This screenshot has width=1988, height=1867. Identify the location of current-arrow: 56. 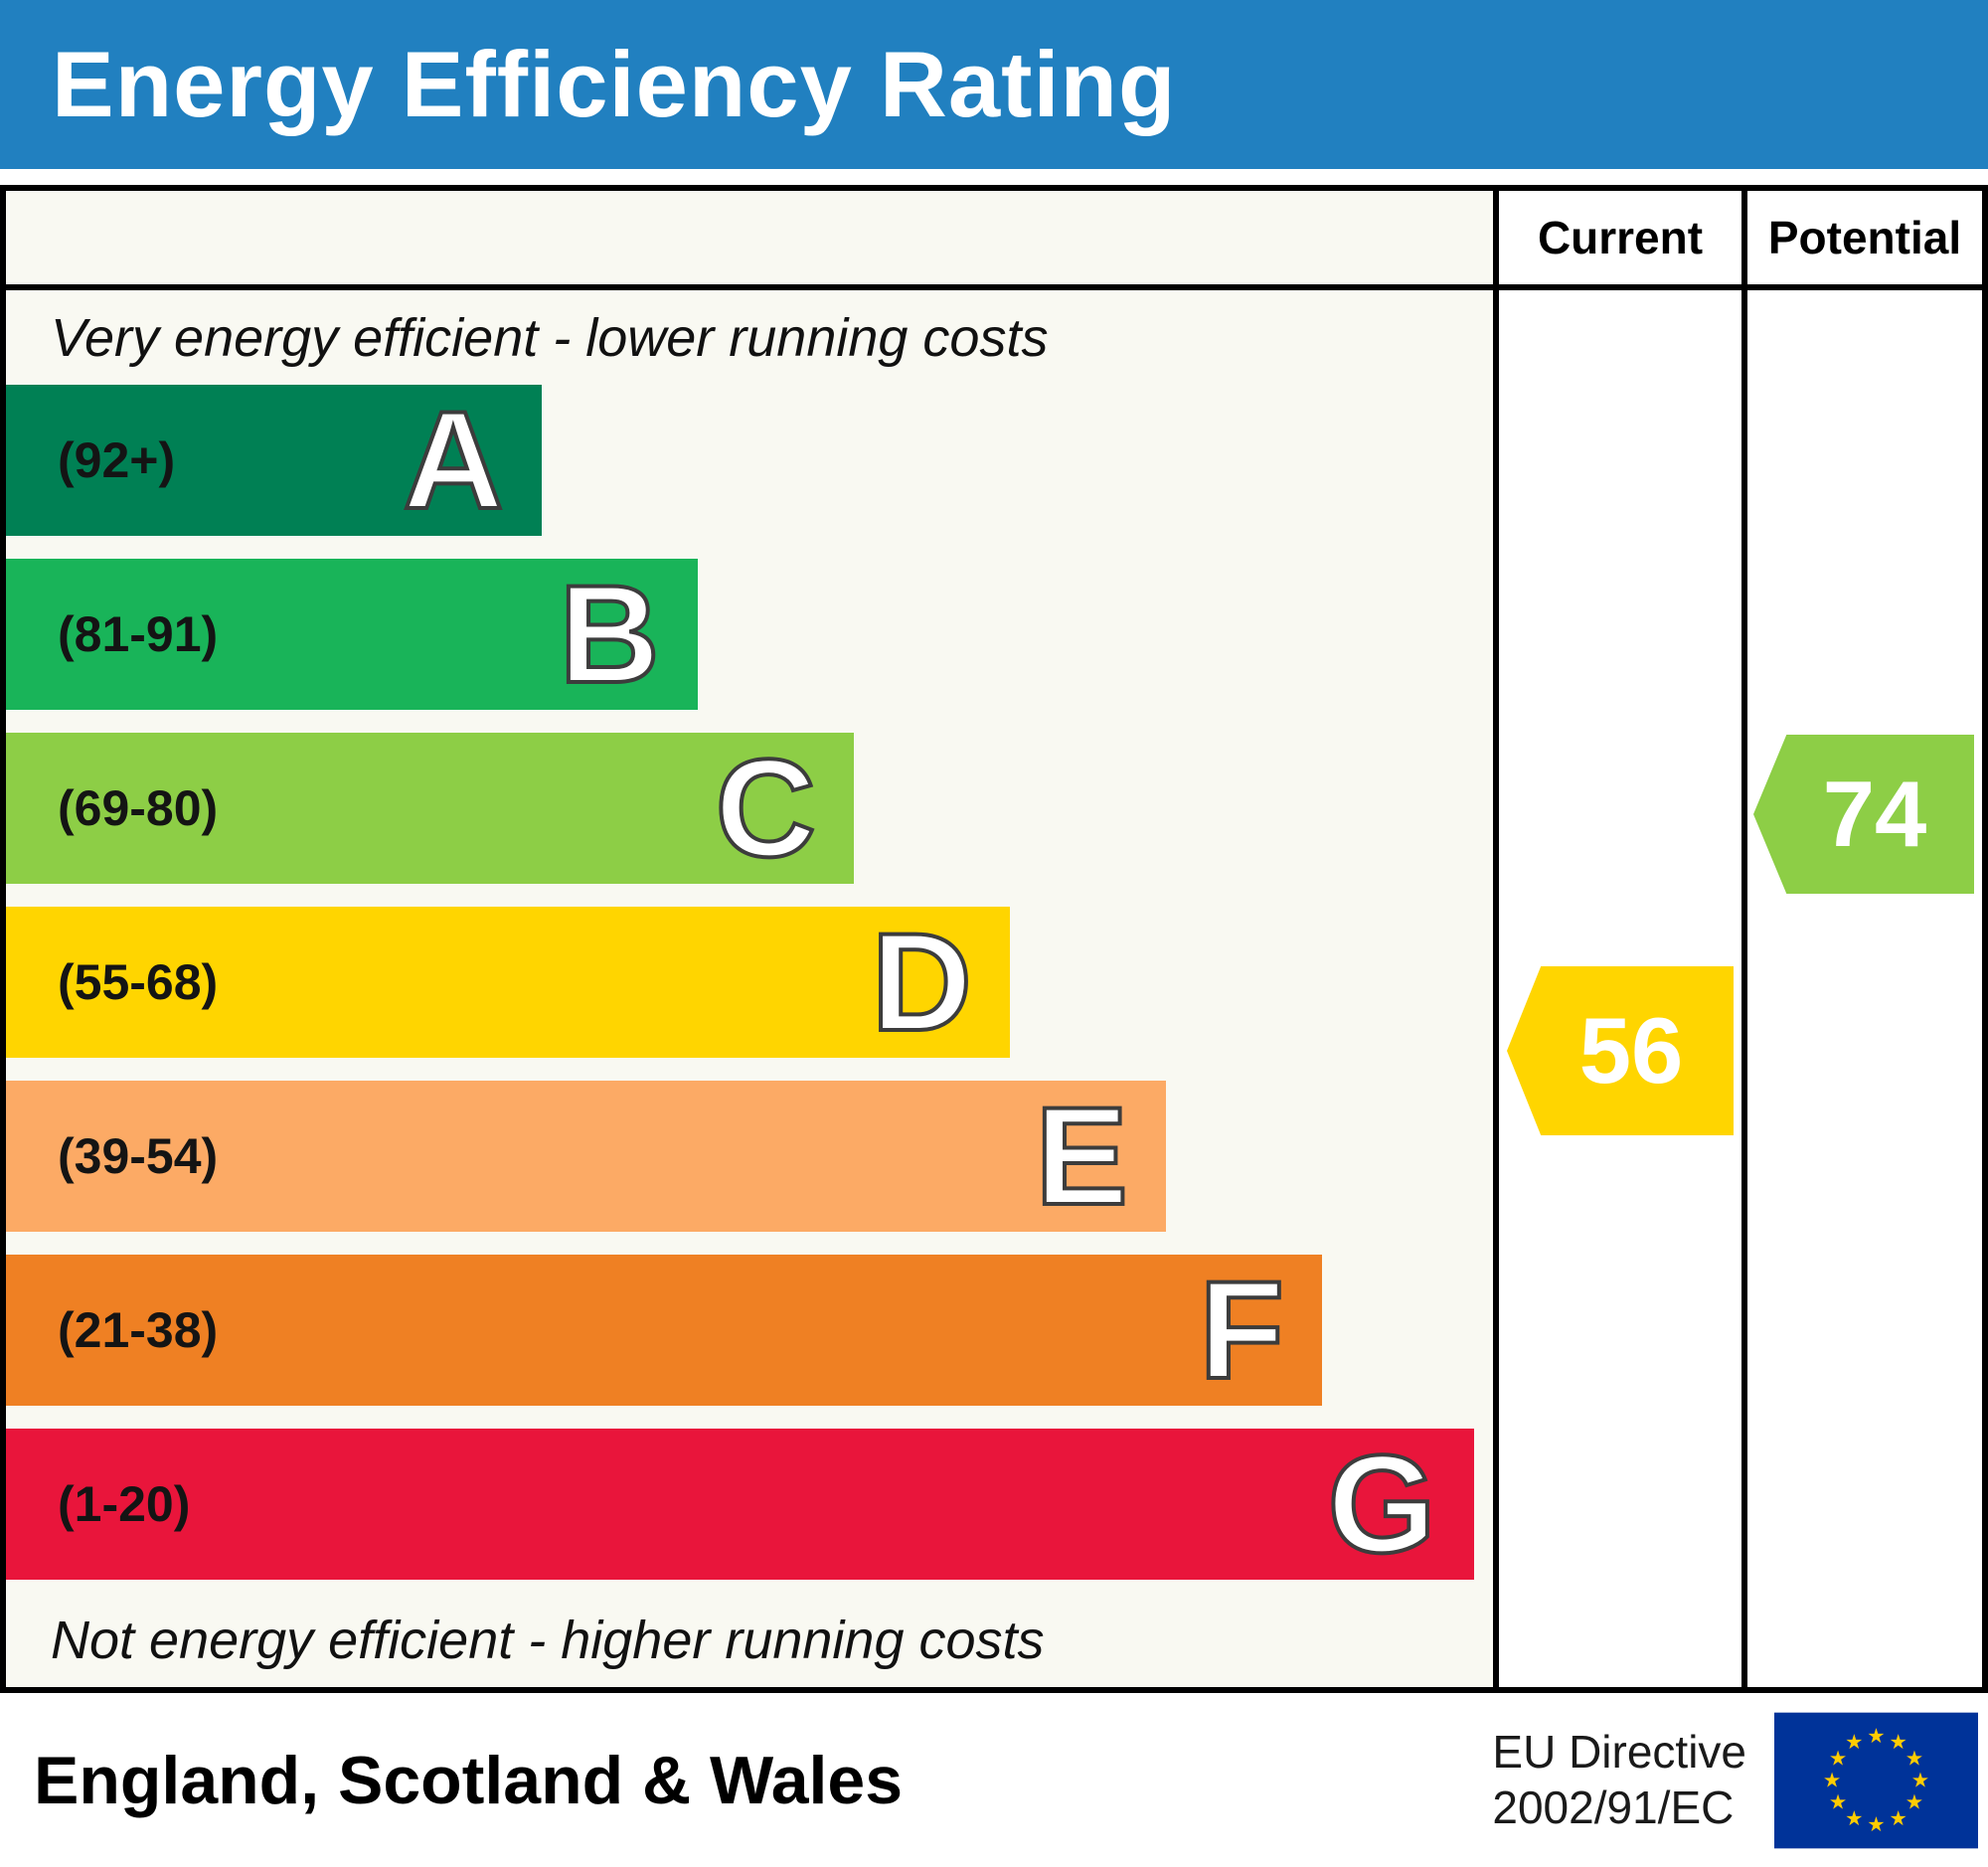
(1620, 1050).